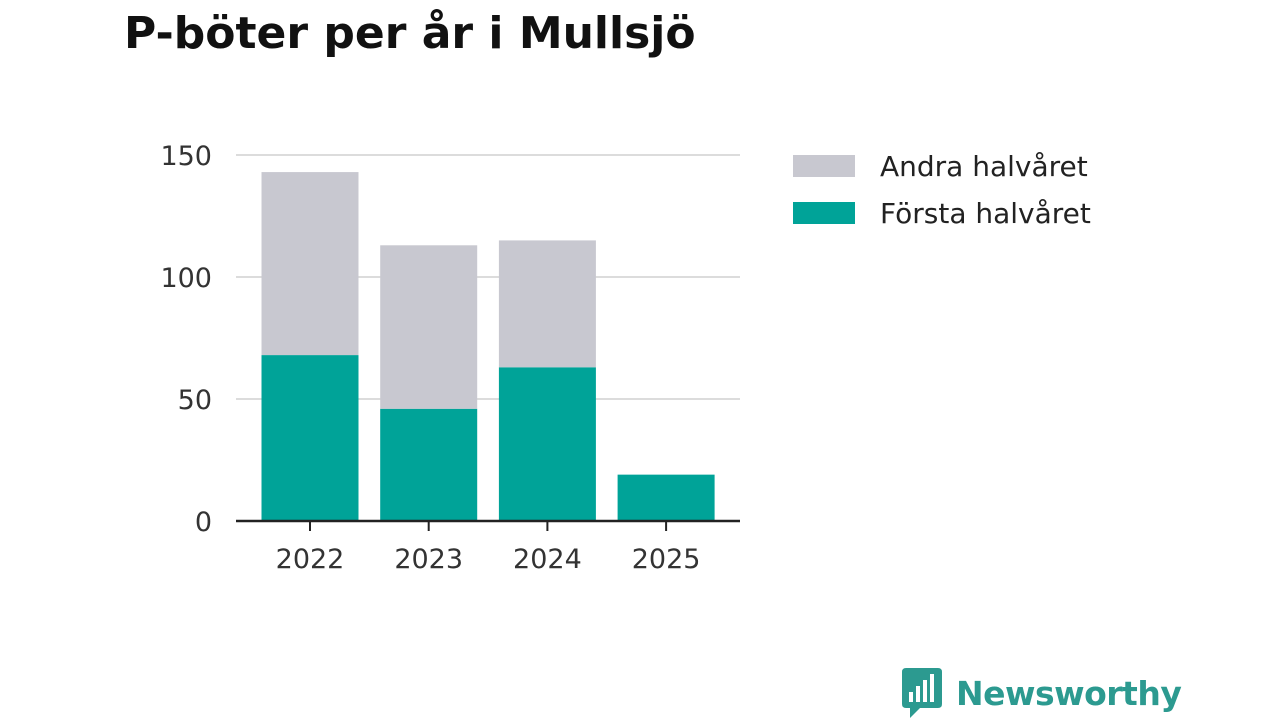 This screenshot has width=1280, height=720. I want to click on bar-2024-first-half, so click(547, 444).